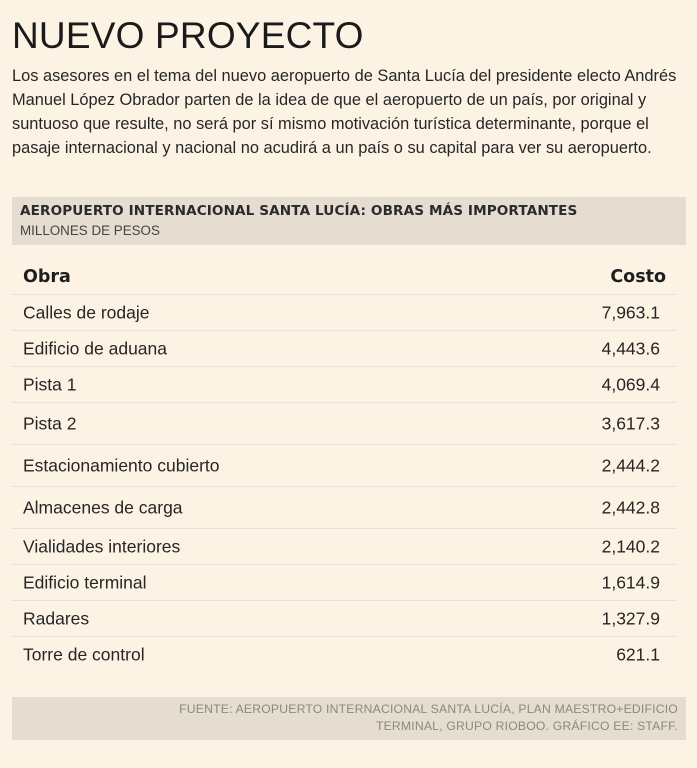 The image size is (697, 768). I want to click on column-header-cost: Costo, so click(638, 276).